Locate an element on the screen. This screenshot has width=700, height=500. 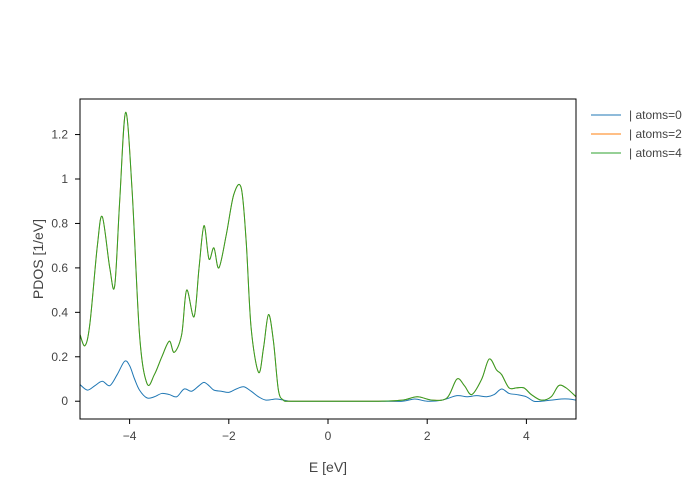
y-tick-label: 1.2 is located at coordinates (59, 135).